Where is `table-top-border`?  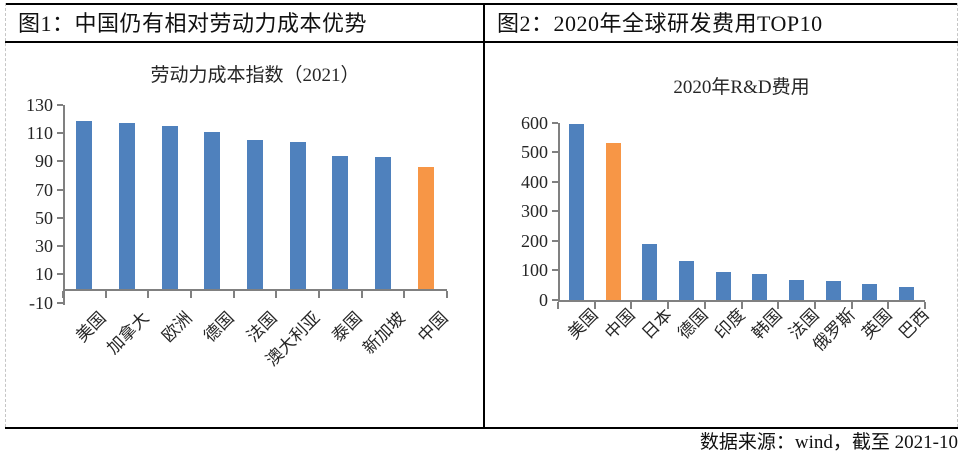
table-top-border is located at coordinates (481, 4).